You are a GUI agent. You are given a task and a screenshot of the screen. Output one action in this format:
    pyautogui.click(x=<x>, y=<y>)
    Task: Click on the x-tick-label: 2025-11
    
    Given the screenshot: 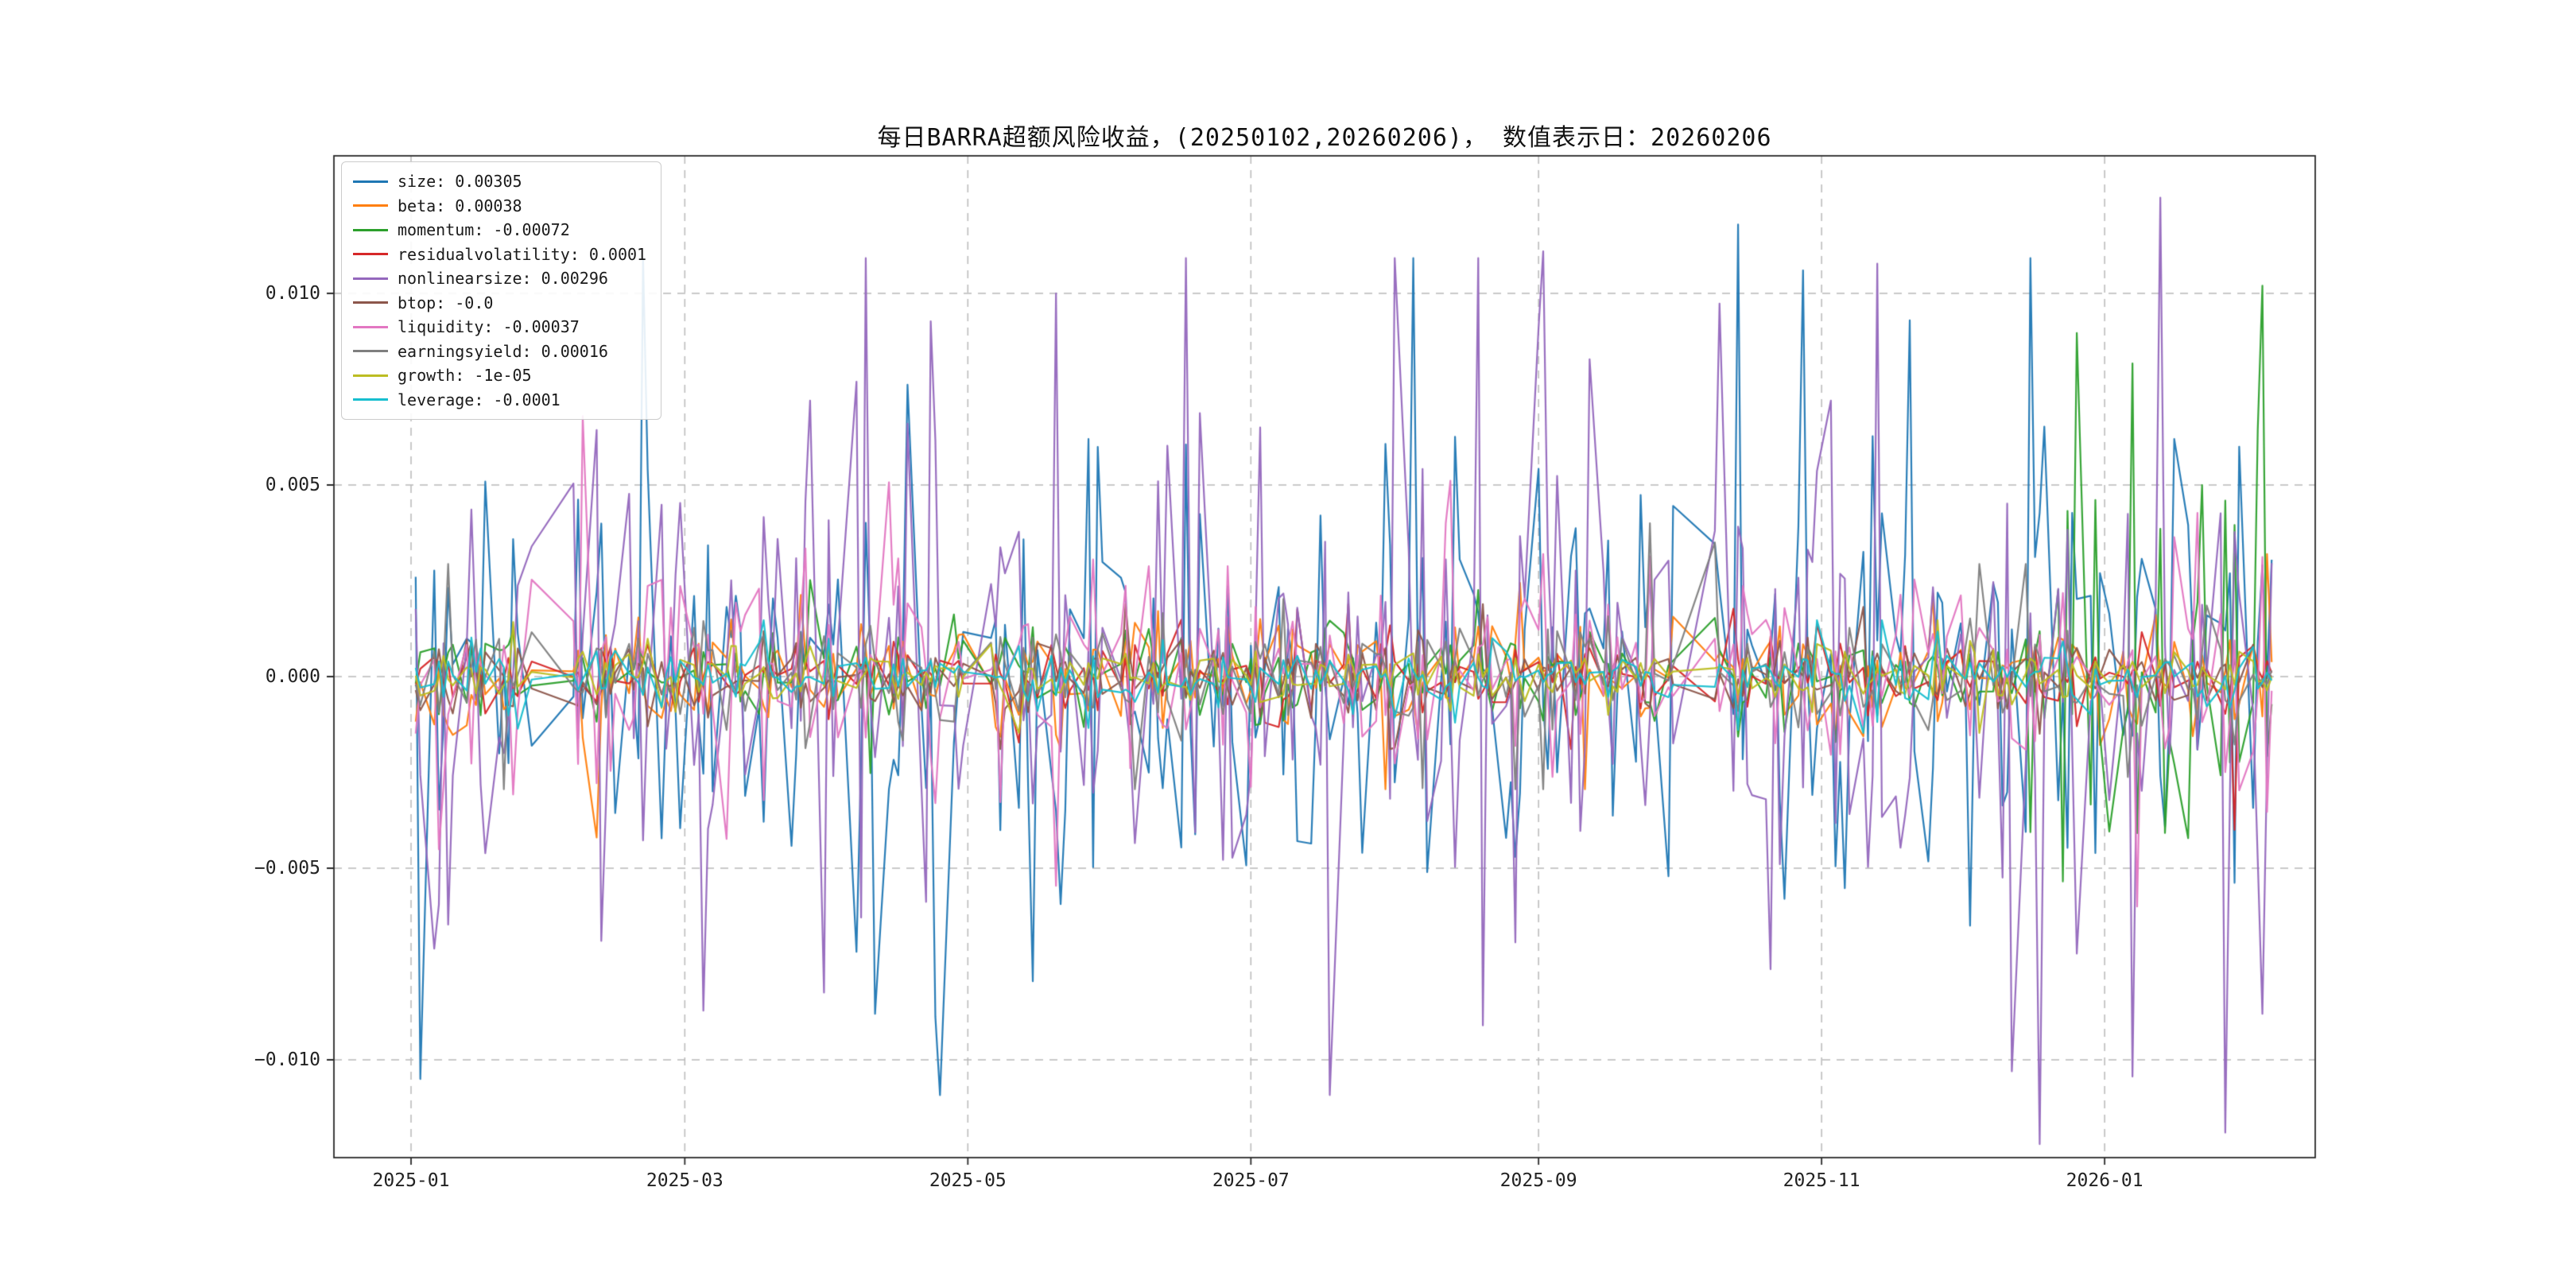 What is the action you would take?
    pyautogui.click(x=1822, y=1180)
    